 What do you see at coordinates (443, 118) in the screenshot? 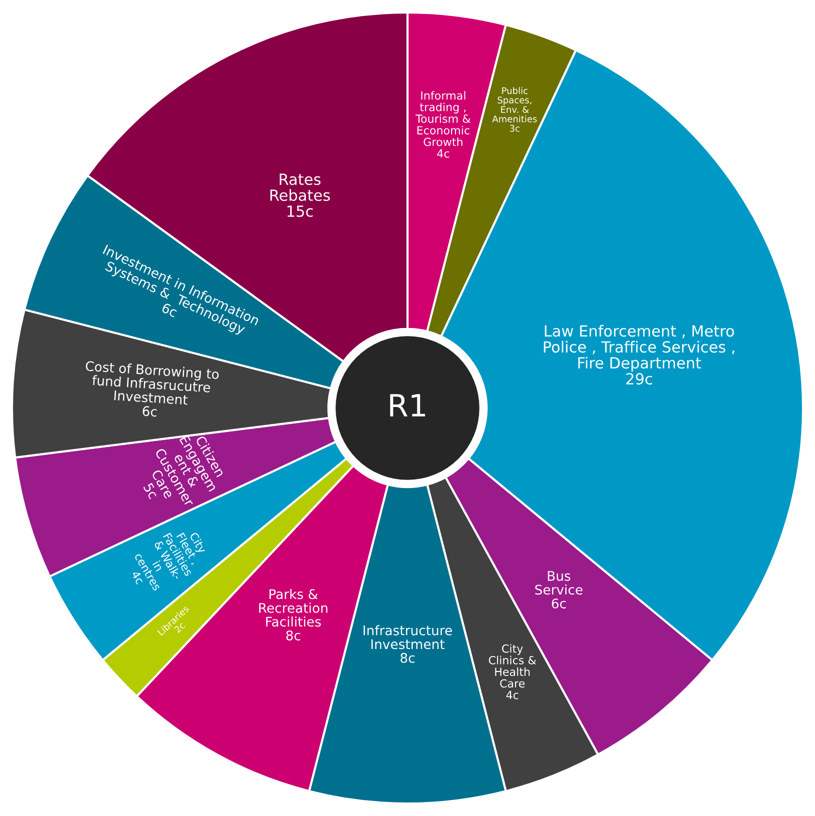
I see `slice-label: Informal trading , Tourism & Economic Growth` at bounding box center [443, 118].